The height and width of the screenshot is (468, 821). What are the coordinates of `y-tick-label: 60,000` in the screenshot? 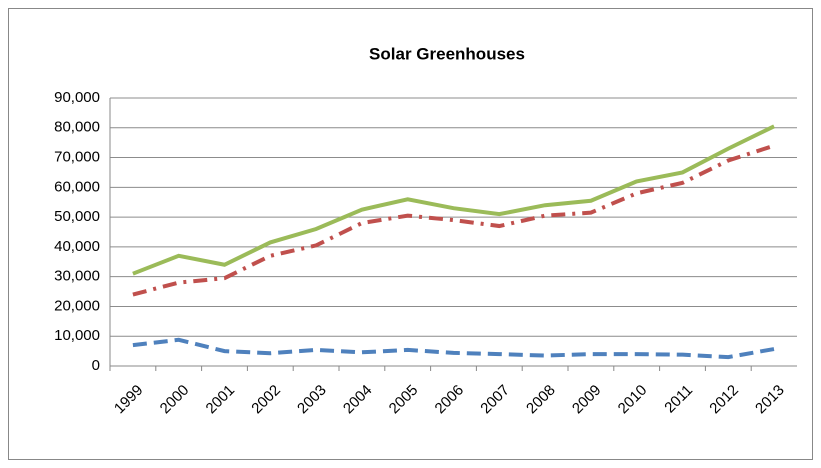 It's located at (77, 186).